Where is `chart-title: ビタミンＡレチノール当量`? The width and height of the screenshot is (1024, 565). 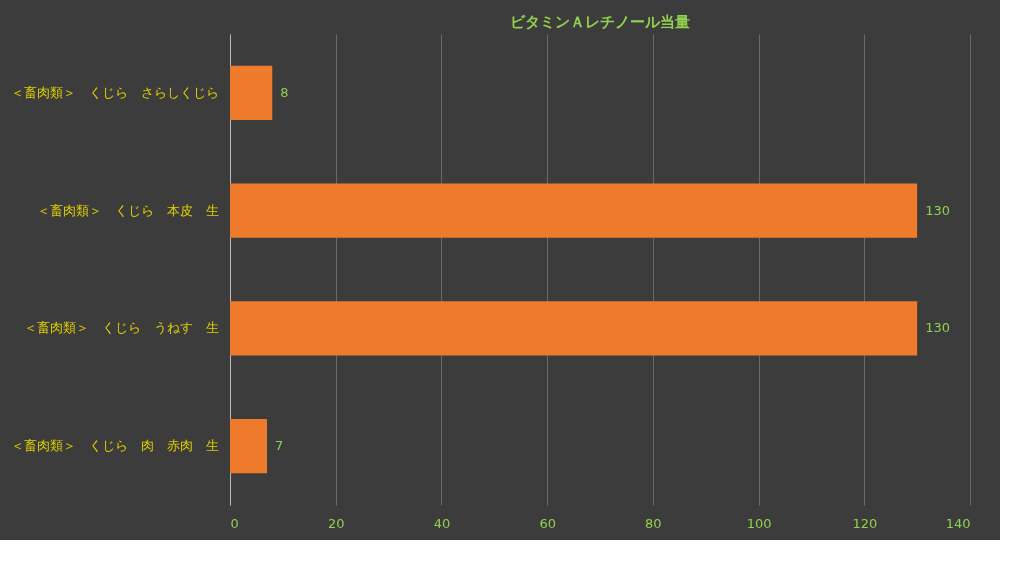
chart-title: ビタミンＡレチノール当量 is located at coordinates (600, 22).